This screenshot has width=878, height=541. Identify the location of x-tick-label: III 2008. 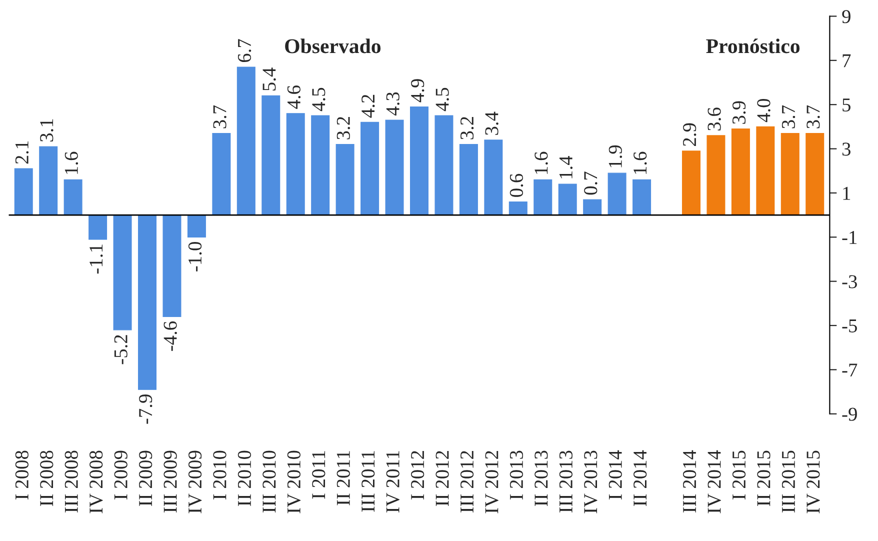
(71, 481).